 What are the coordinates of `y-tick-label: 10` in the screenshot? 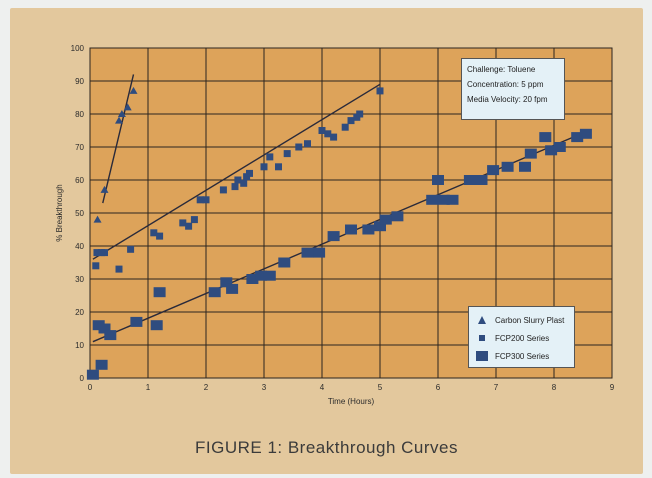 It's located at (79, 345).